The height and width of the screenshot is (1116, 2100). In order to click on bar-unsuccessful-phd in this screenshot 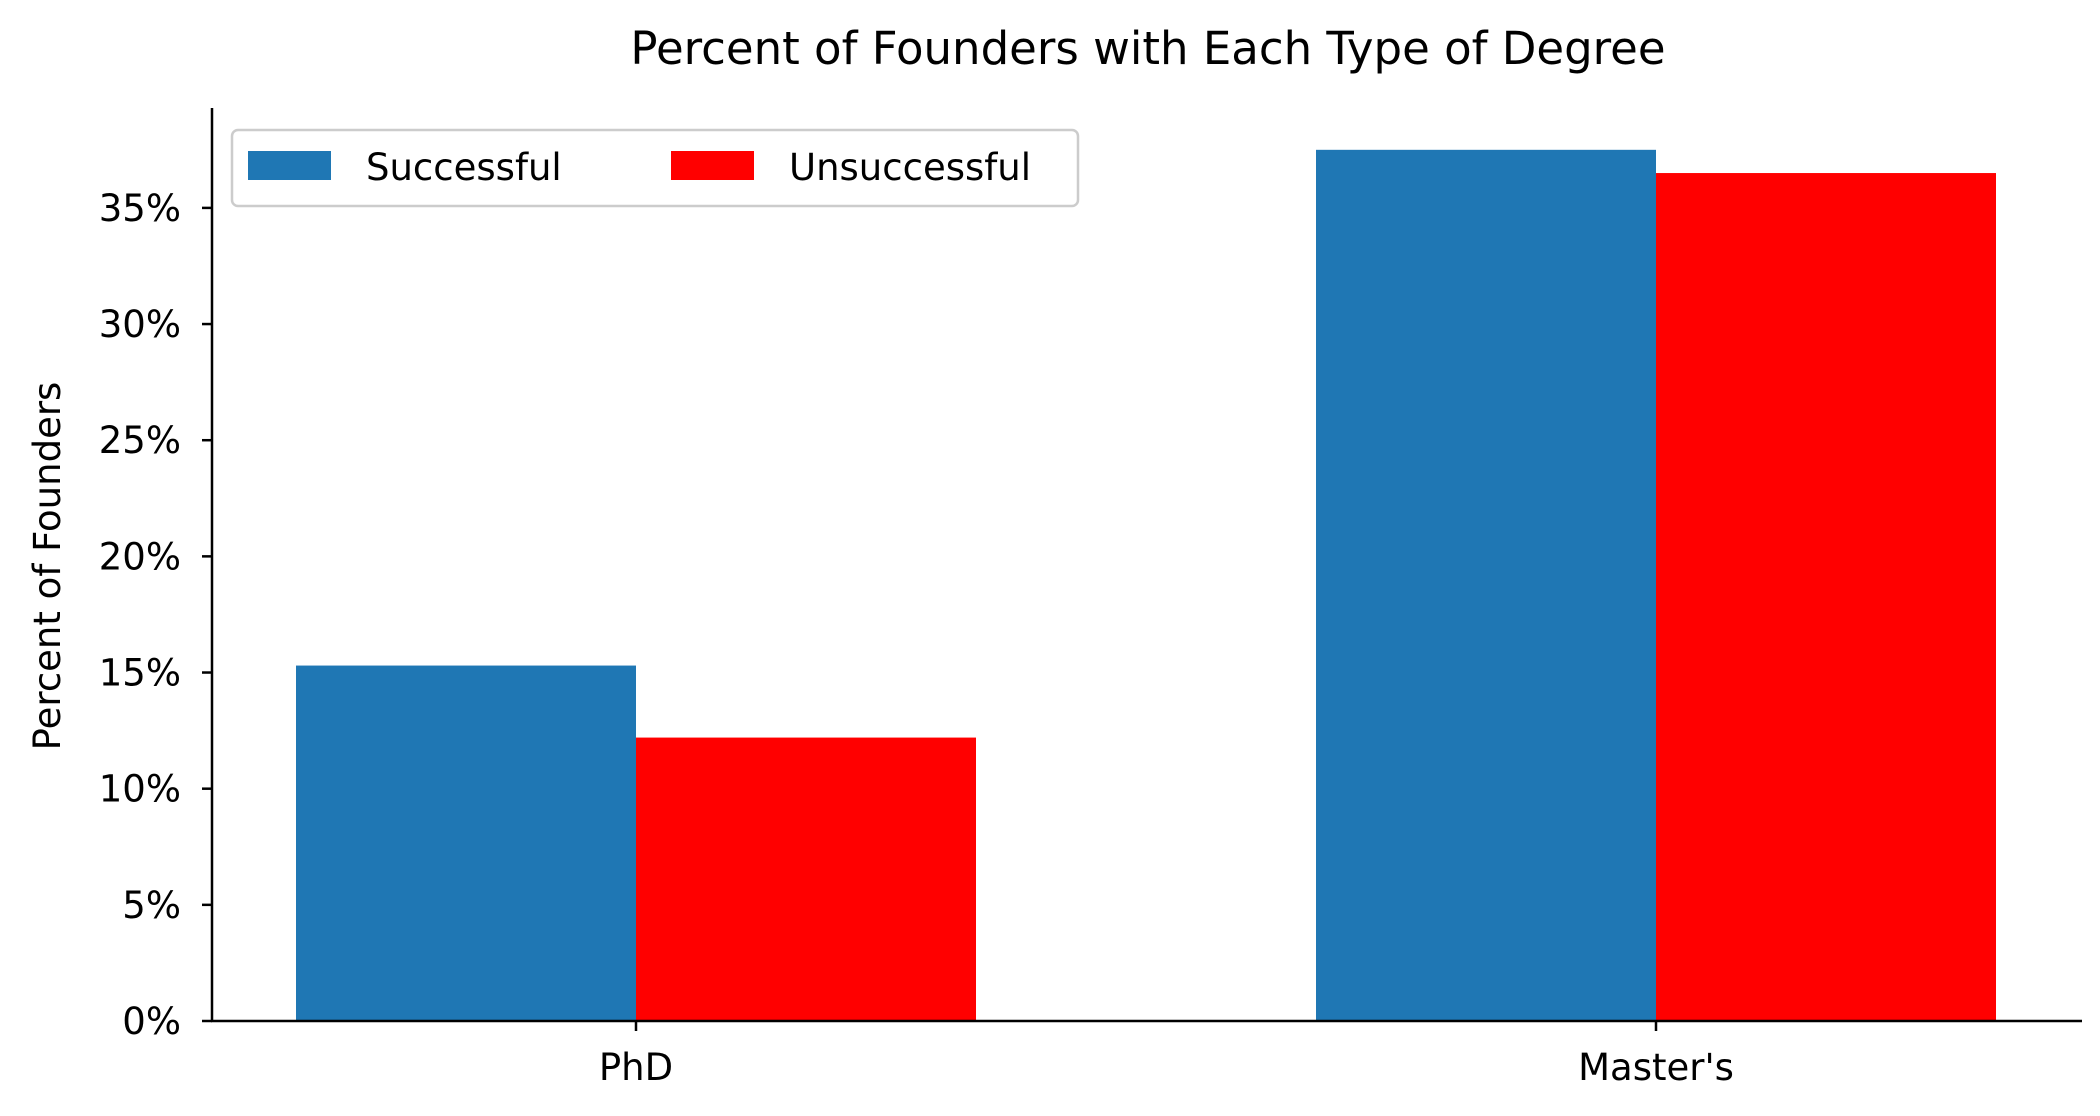, I will do `click(806, 879)`.